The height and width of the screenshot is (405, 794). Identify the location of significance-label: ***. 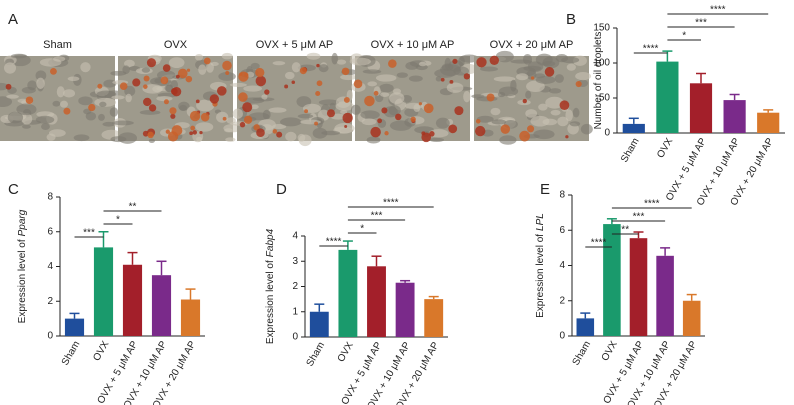
(377, 216).